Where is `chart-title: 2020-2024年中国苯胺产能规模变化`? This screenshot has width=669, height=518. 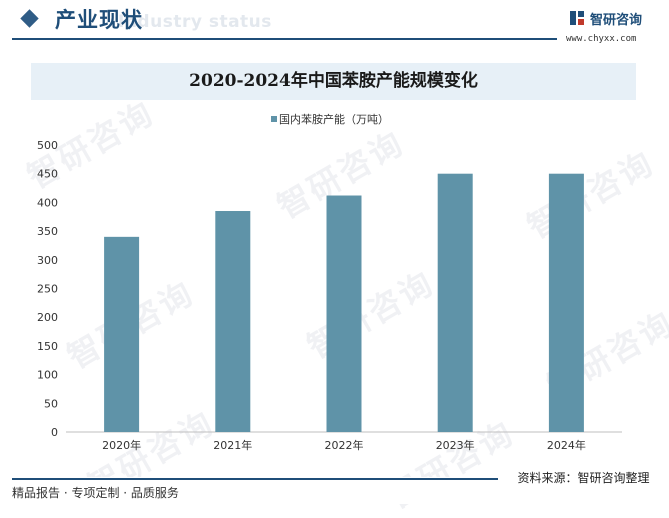
chart-title: 2020-2024年中国苯胺产能规模变化 is located at coordinates (333, 81).